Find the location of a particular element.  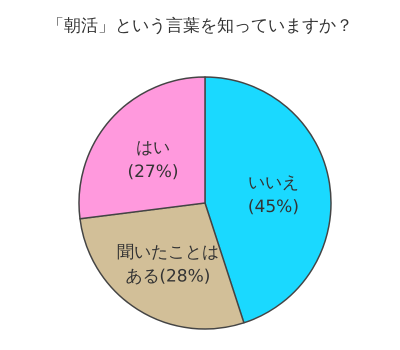

slice-label: いいえ is located at coordinates (273, 183).